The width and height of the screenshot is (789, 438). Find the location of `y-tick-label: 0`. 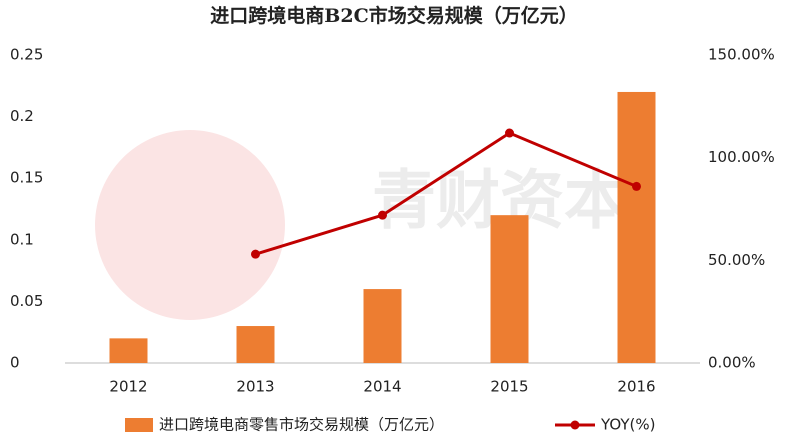

y-tick-label: 0 is located at coordinates (15, 363).